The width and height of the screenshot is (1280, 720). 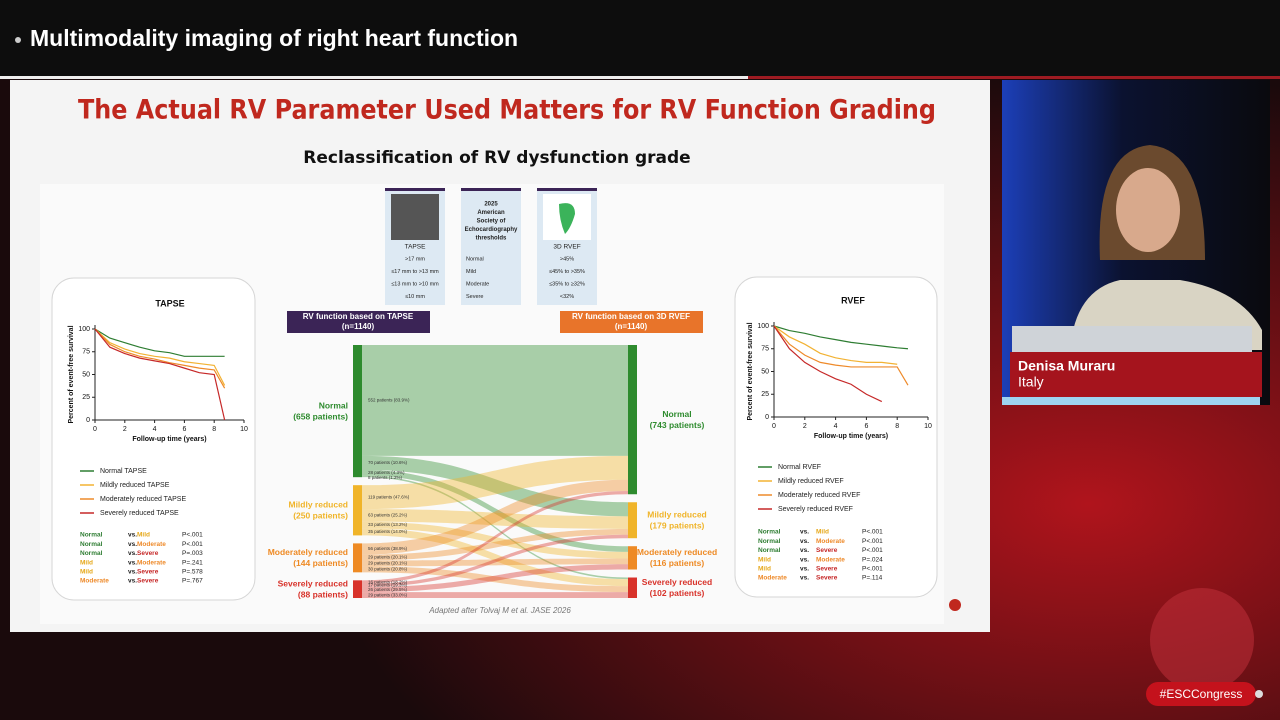 What do you see at coordinates (388, 568) in the screenshot?
I see `sankey-flow-label: 30 patients (20.8%)` at bounding box center [388, 568].